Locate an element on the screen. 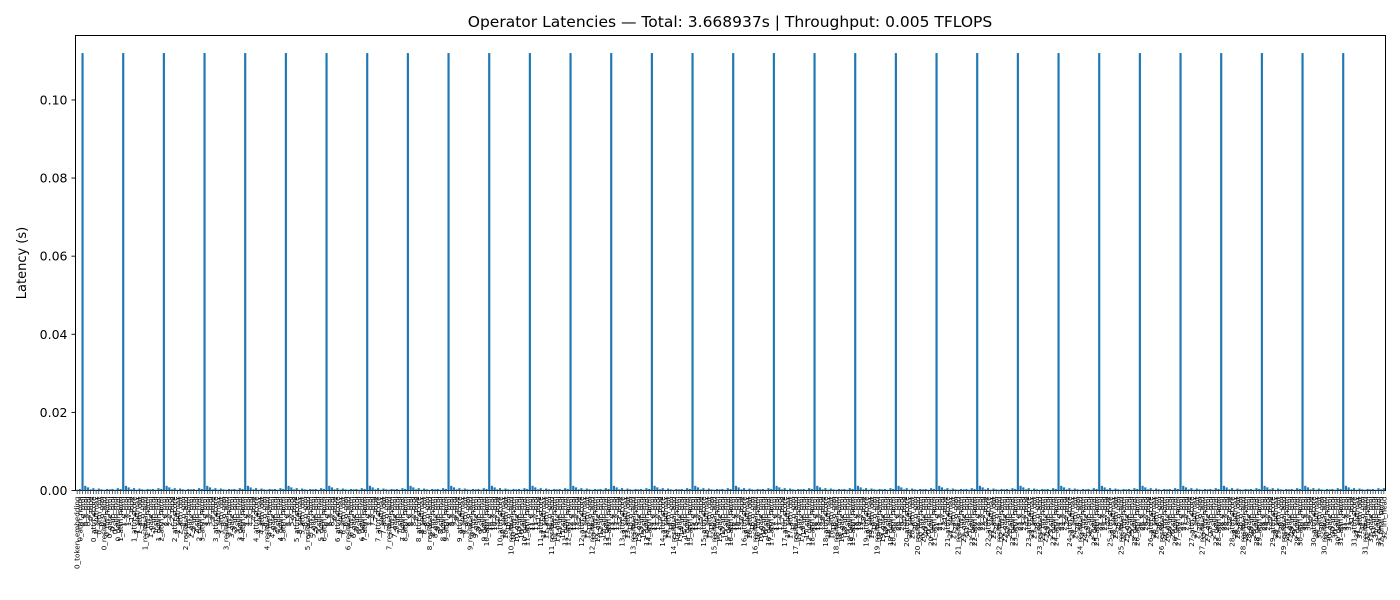 The height and width of the screenshot is (600, 1400). x-tick-label: 31_k_proj is located at coordinates (1345, 513).